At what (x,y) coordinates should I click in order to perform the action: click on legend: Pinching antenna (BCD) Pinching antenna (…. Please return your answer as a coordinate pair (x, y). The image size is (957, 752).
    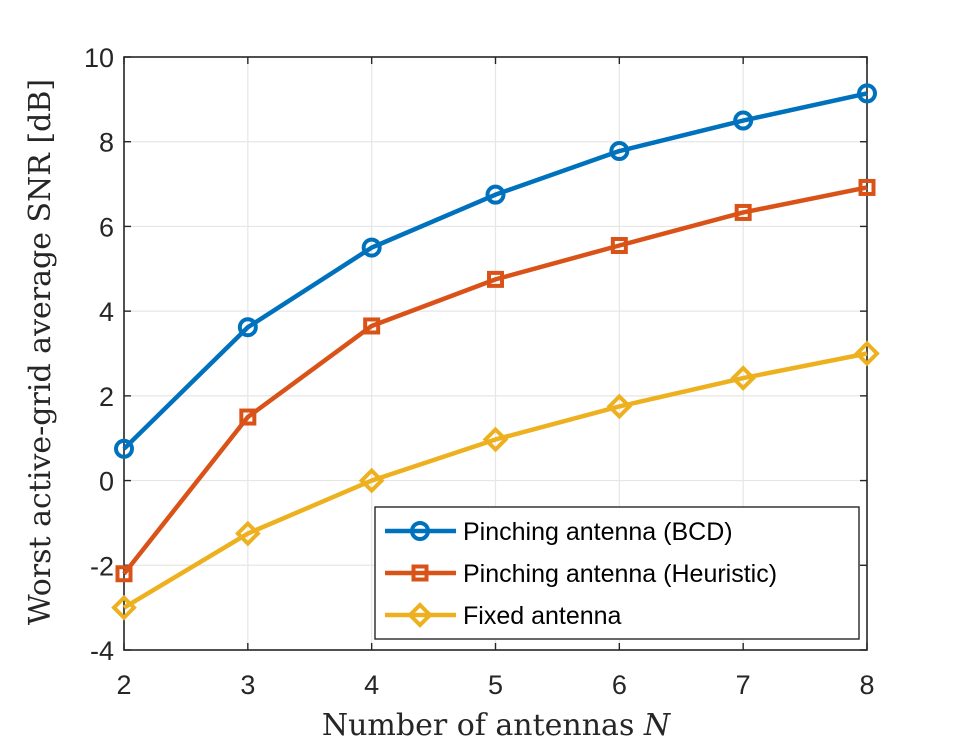
    Looking at the image, I should click on (617, 573).